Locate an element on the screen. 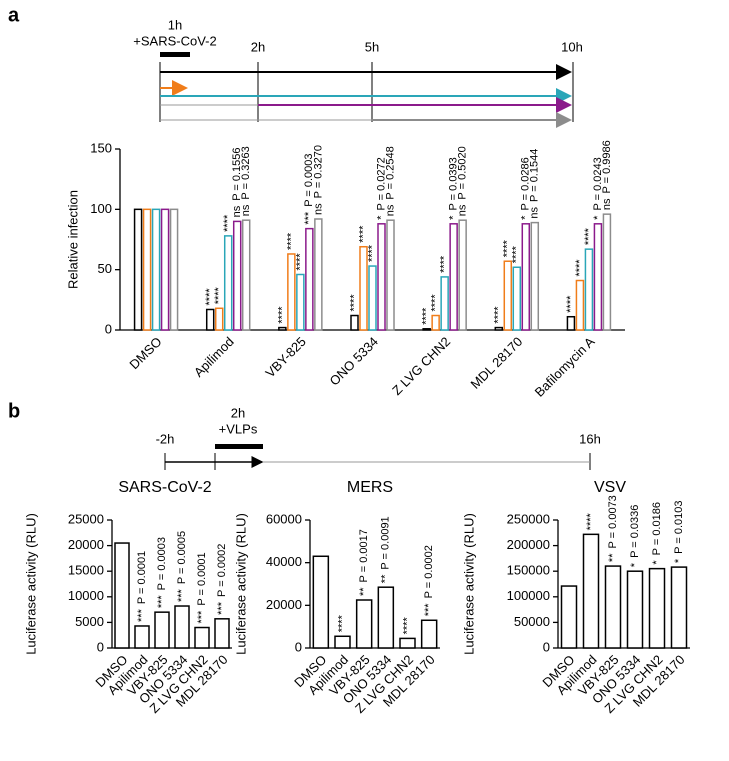 This screenshot has width=729, height=761. p-value: P = 0.1544 is located at coordinates (535, 175).